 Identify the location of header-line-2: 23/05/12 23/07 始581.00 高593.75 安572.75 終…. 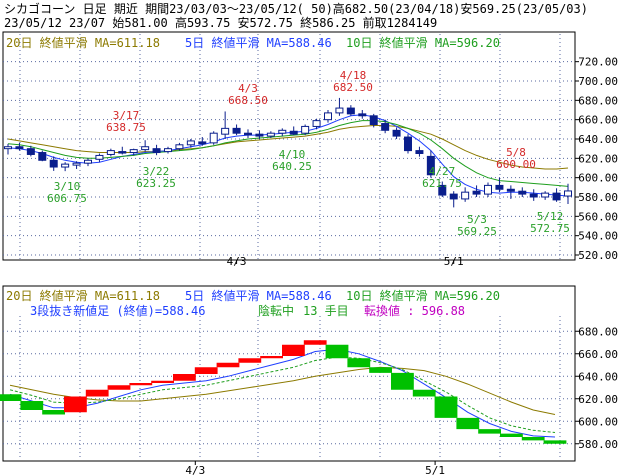
(220, 22).